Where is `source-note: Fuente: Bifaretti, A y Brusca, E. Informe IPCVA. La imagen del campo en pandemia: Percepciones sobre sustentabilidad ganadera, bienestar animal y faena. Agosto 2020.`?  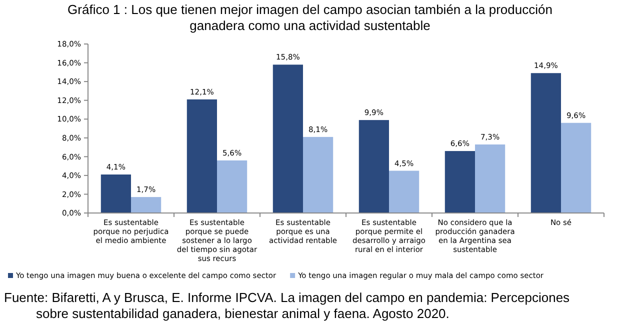
source-note: Fuente: Bifaretti, A y Brusca, E. Informe IPCVA. La imagen del campo en pandemia: Percepciones sobre sustentabilidad ganadera, bienestar animal y faena. Agosto 2020. is located at coordinates (287, 305).